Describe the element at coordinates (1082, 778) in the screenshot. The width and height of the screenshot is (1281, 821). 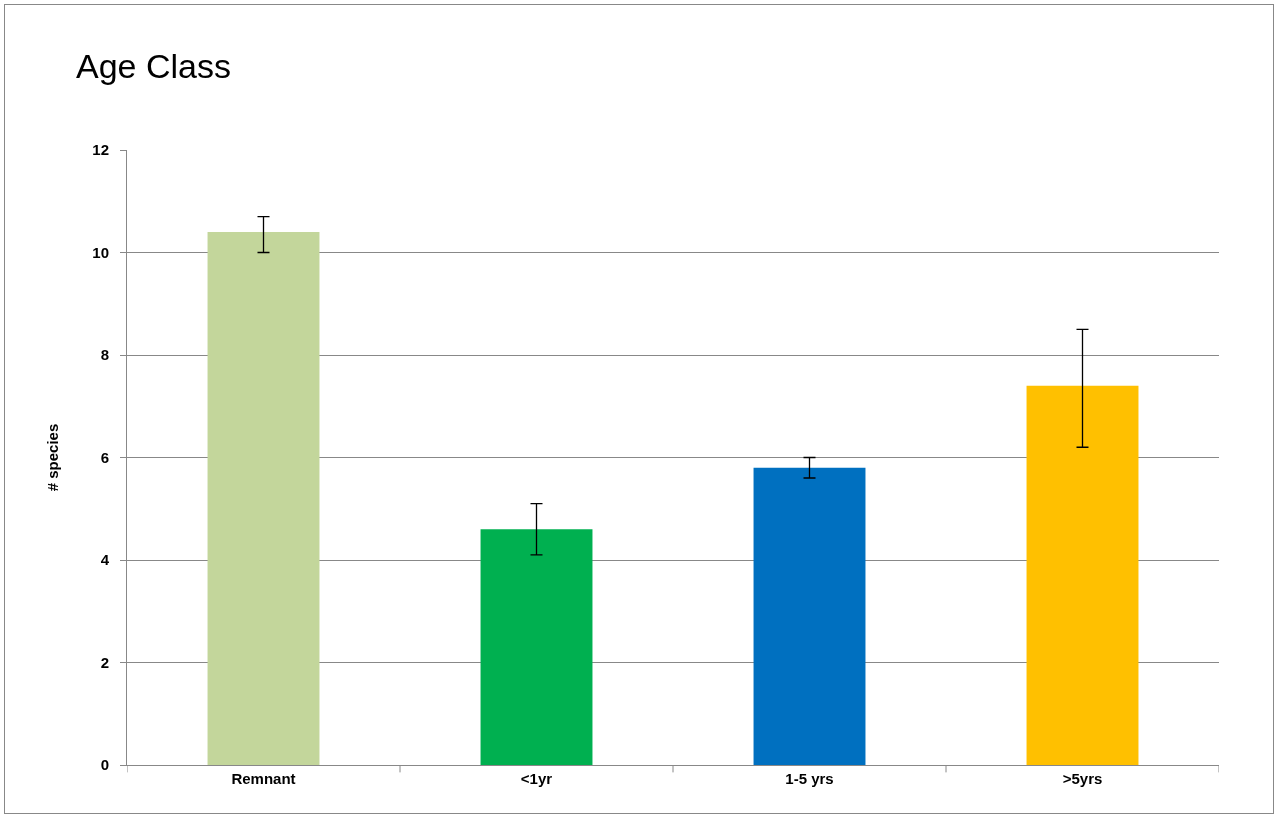
I see `x-tick-label: >5yrs` at that location.